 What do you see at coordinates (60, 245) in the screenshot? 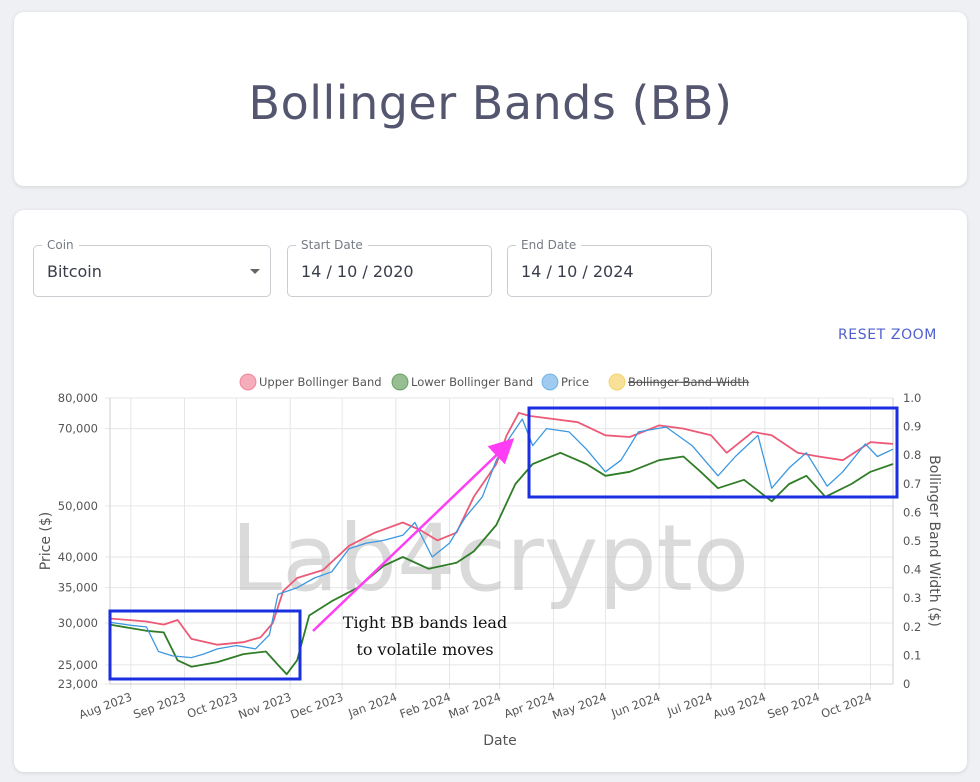
I see `coin-select-label: Coin` at bounding box center [60, 245].